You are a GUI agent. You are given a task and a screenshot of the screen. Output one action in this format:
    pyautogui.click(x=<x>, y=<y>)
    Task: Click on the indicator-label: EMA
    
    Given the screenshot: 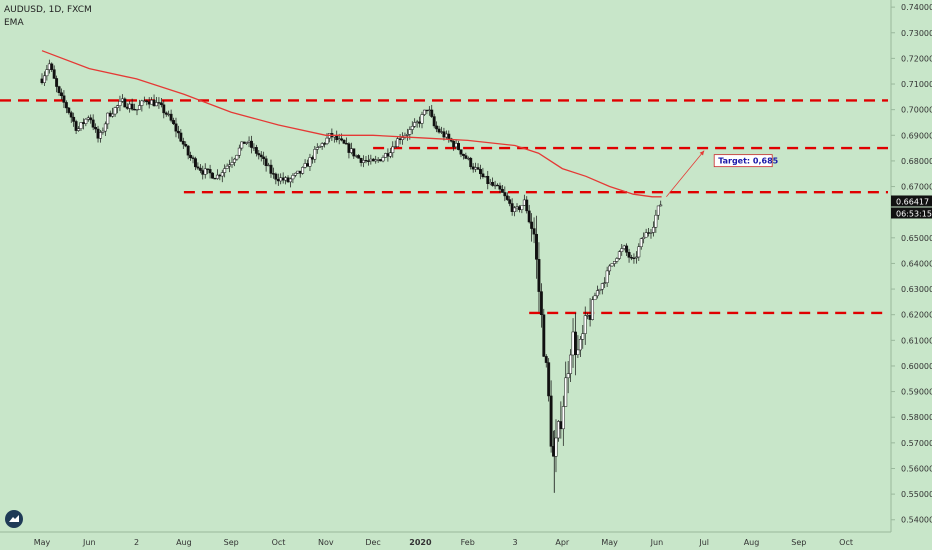 What is the action you would take?
    pyautogui.click(x=14, y=23)
    